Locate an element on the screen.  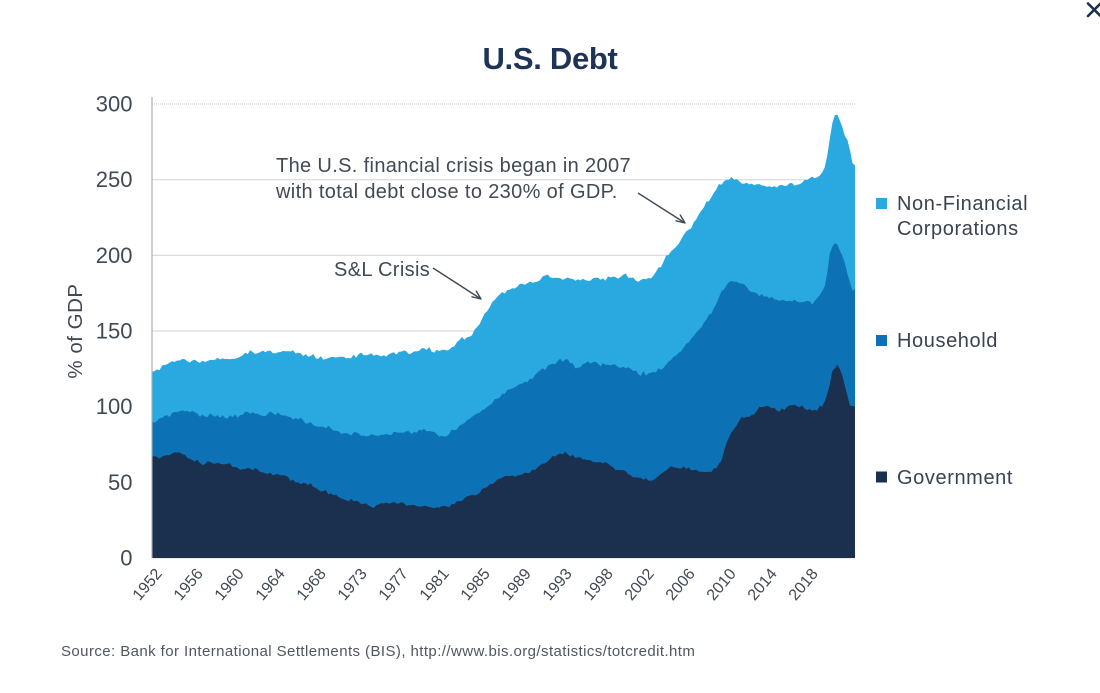
svg-text: S&L Crisis is located at coordinates (382, 270).